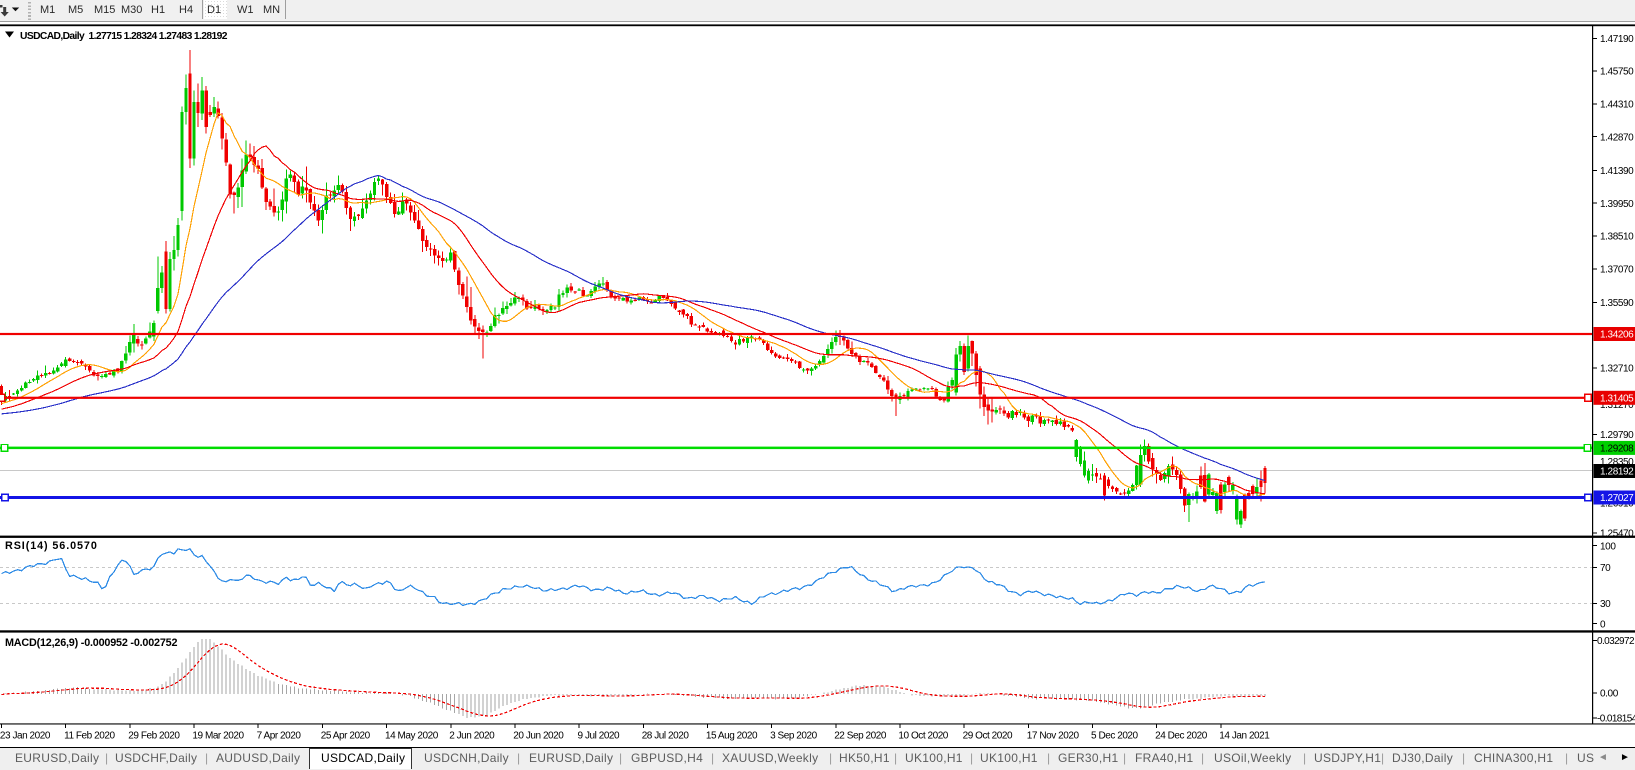  I want to click on svg-text: 0, so click(1603, 624).